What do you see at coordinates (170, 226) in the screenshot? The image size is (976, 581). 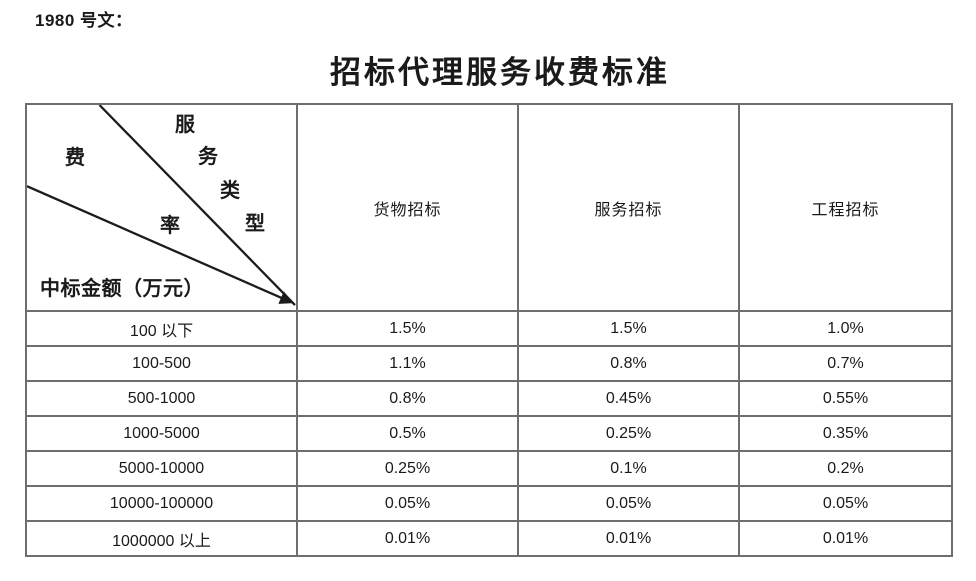 I see `corner-rate-char: 率` at bounding box center [170, 226].